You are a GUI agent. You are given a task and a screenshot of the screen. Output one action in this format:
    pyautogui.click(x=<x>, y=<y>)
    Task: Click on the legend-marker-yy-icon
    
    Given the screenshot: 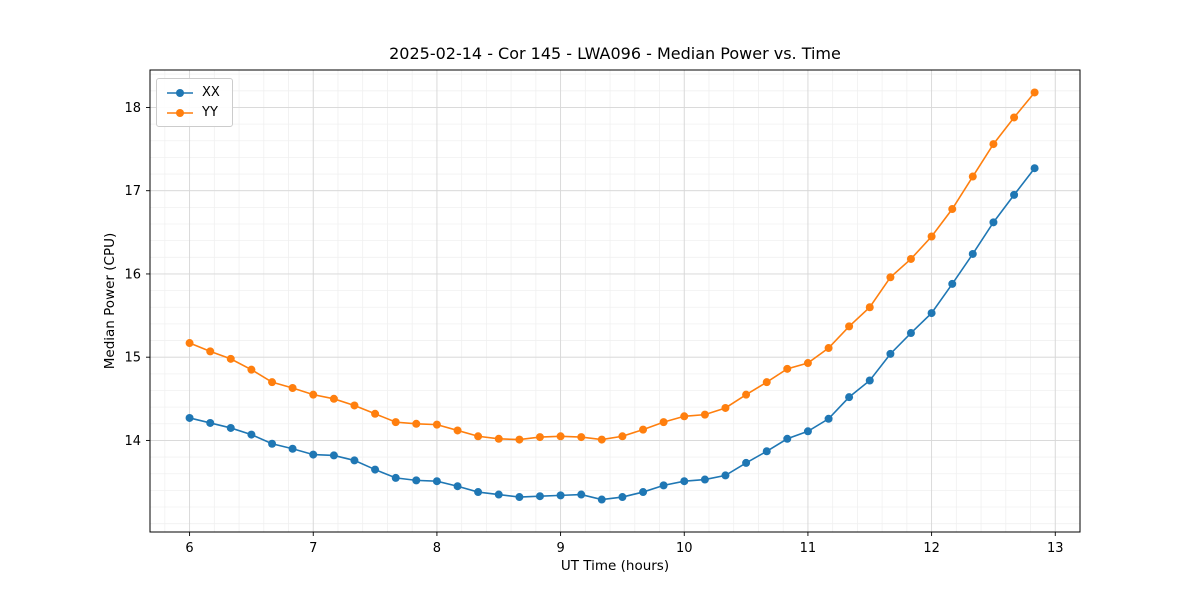 What is the action you would take?
    pyautogui.click(x=180, y=113)
    